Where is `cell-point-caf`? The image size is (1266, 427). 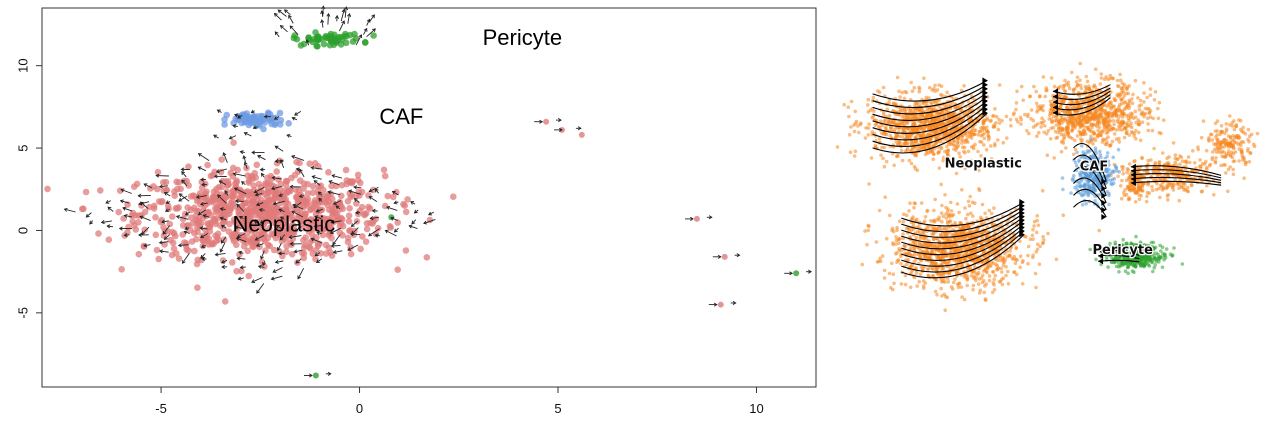
cell-point-caf is located at coordinates (250, 117).